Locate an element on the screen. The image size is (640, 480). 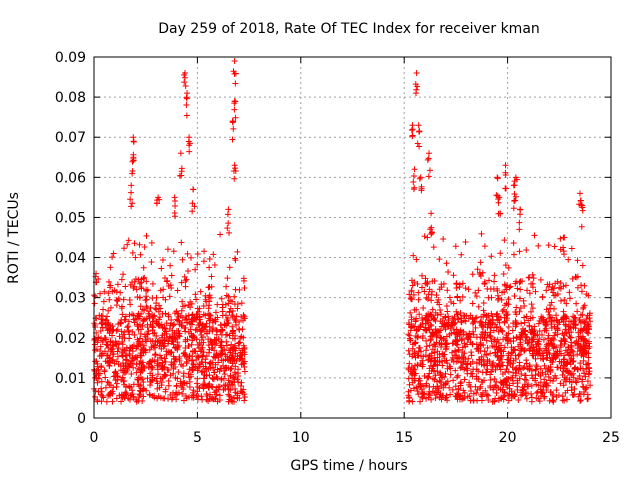
y-tick-label: 0.04 is located at coordinates (70, 259).